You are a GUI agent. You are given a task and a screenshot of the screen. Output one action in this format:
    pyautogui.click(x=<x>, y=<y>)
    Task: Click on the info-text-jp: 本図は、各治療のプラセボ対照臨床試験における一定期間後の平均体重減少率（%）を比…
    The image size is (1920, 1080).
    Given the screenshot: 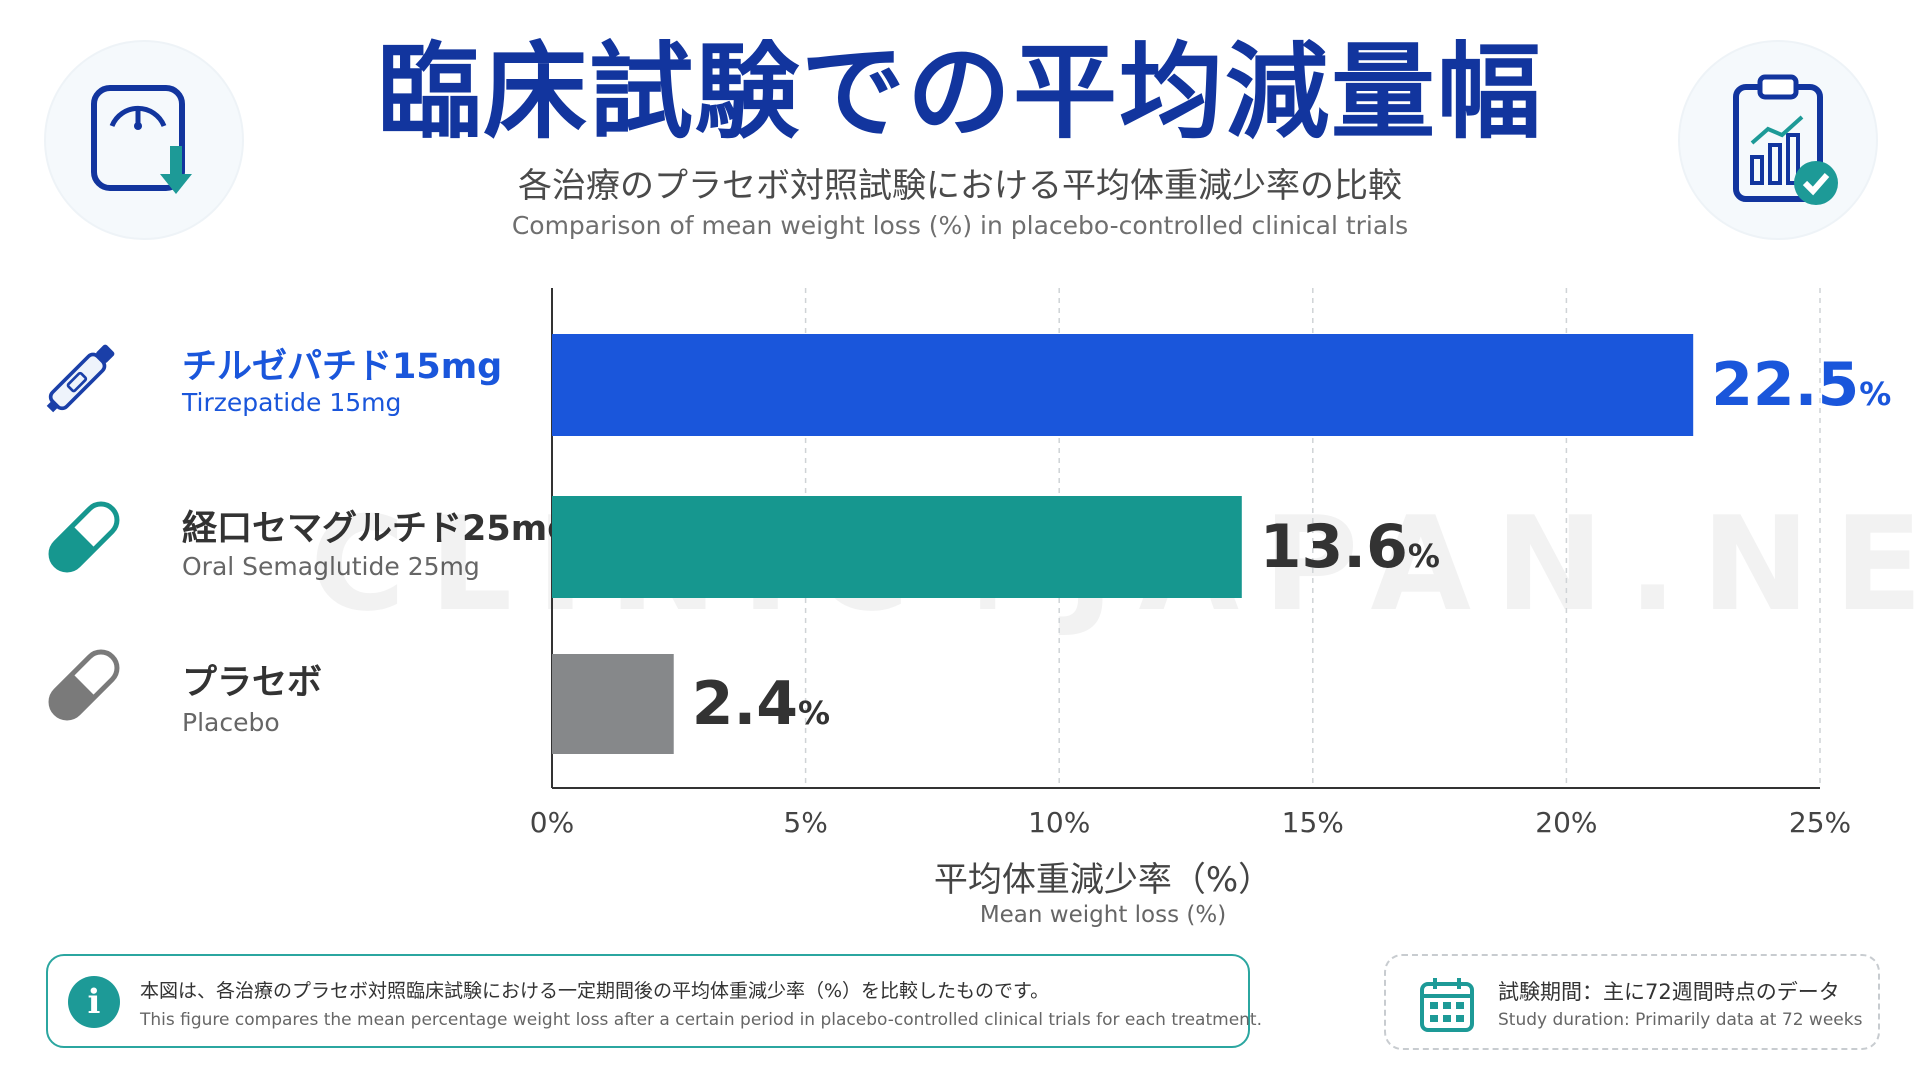 What is the action you would take?
    pyautogui.click(x=595, y=991)
    